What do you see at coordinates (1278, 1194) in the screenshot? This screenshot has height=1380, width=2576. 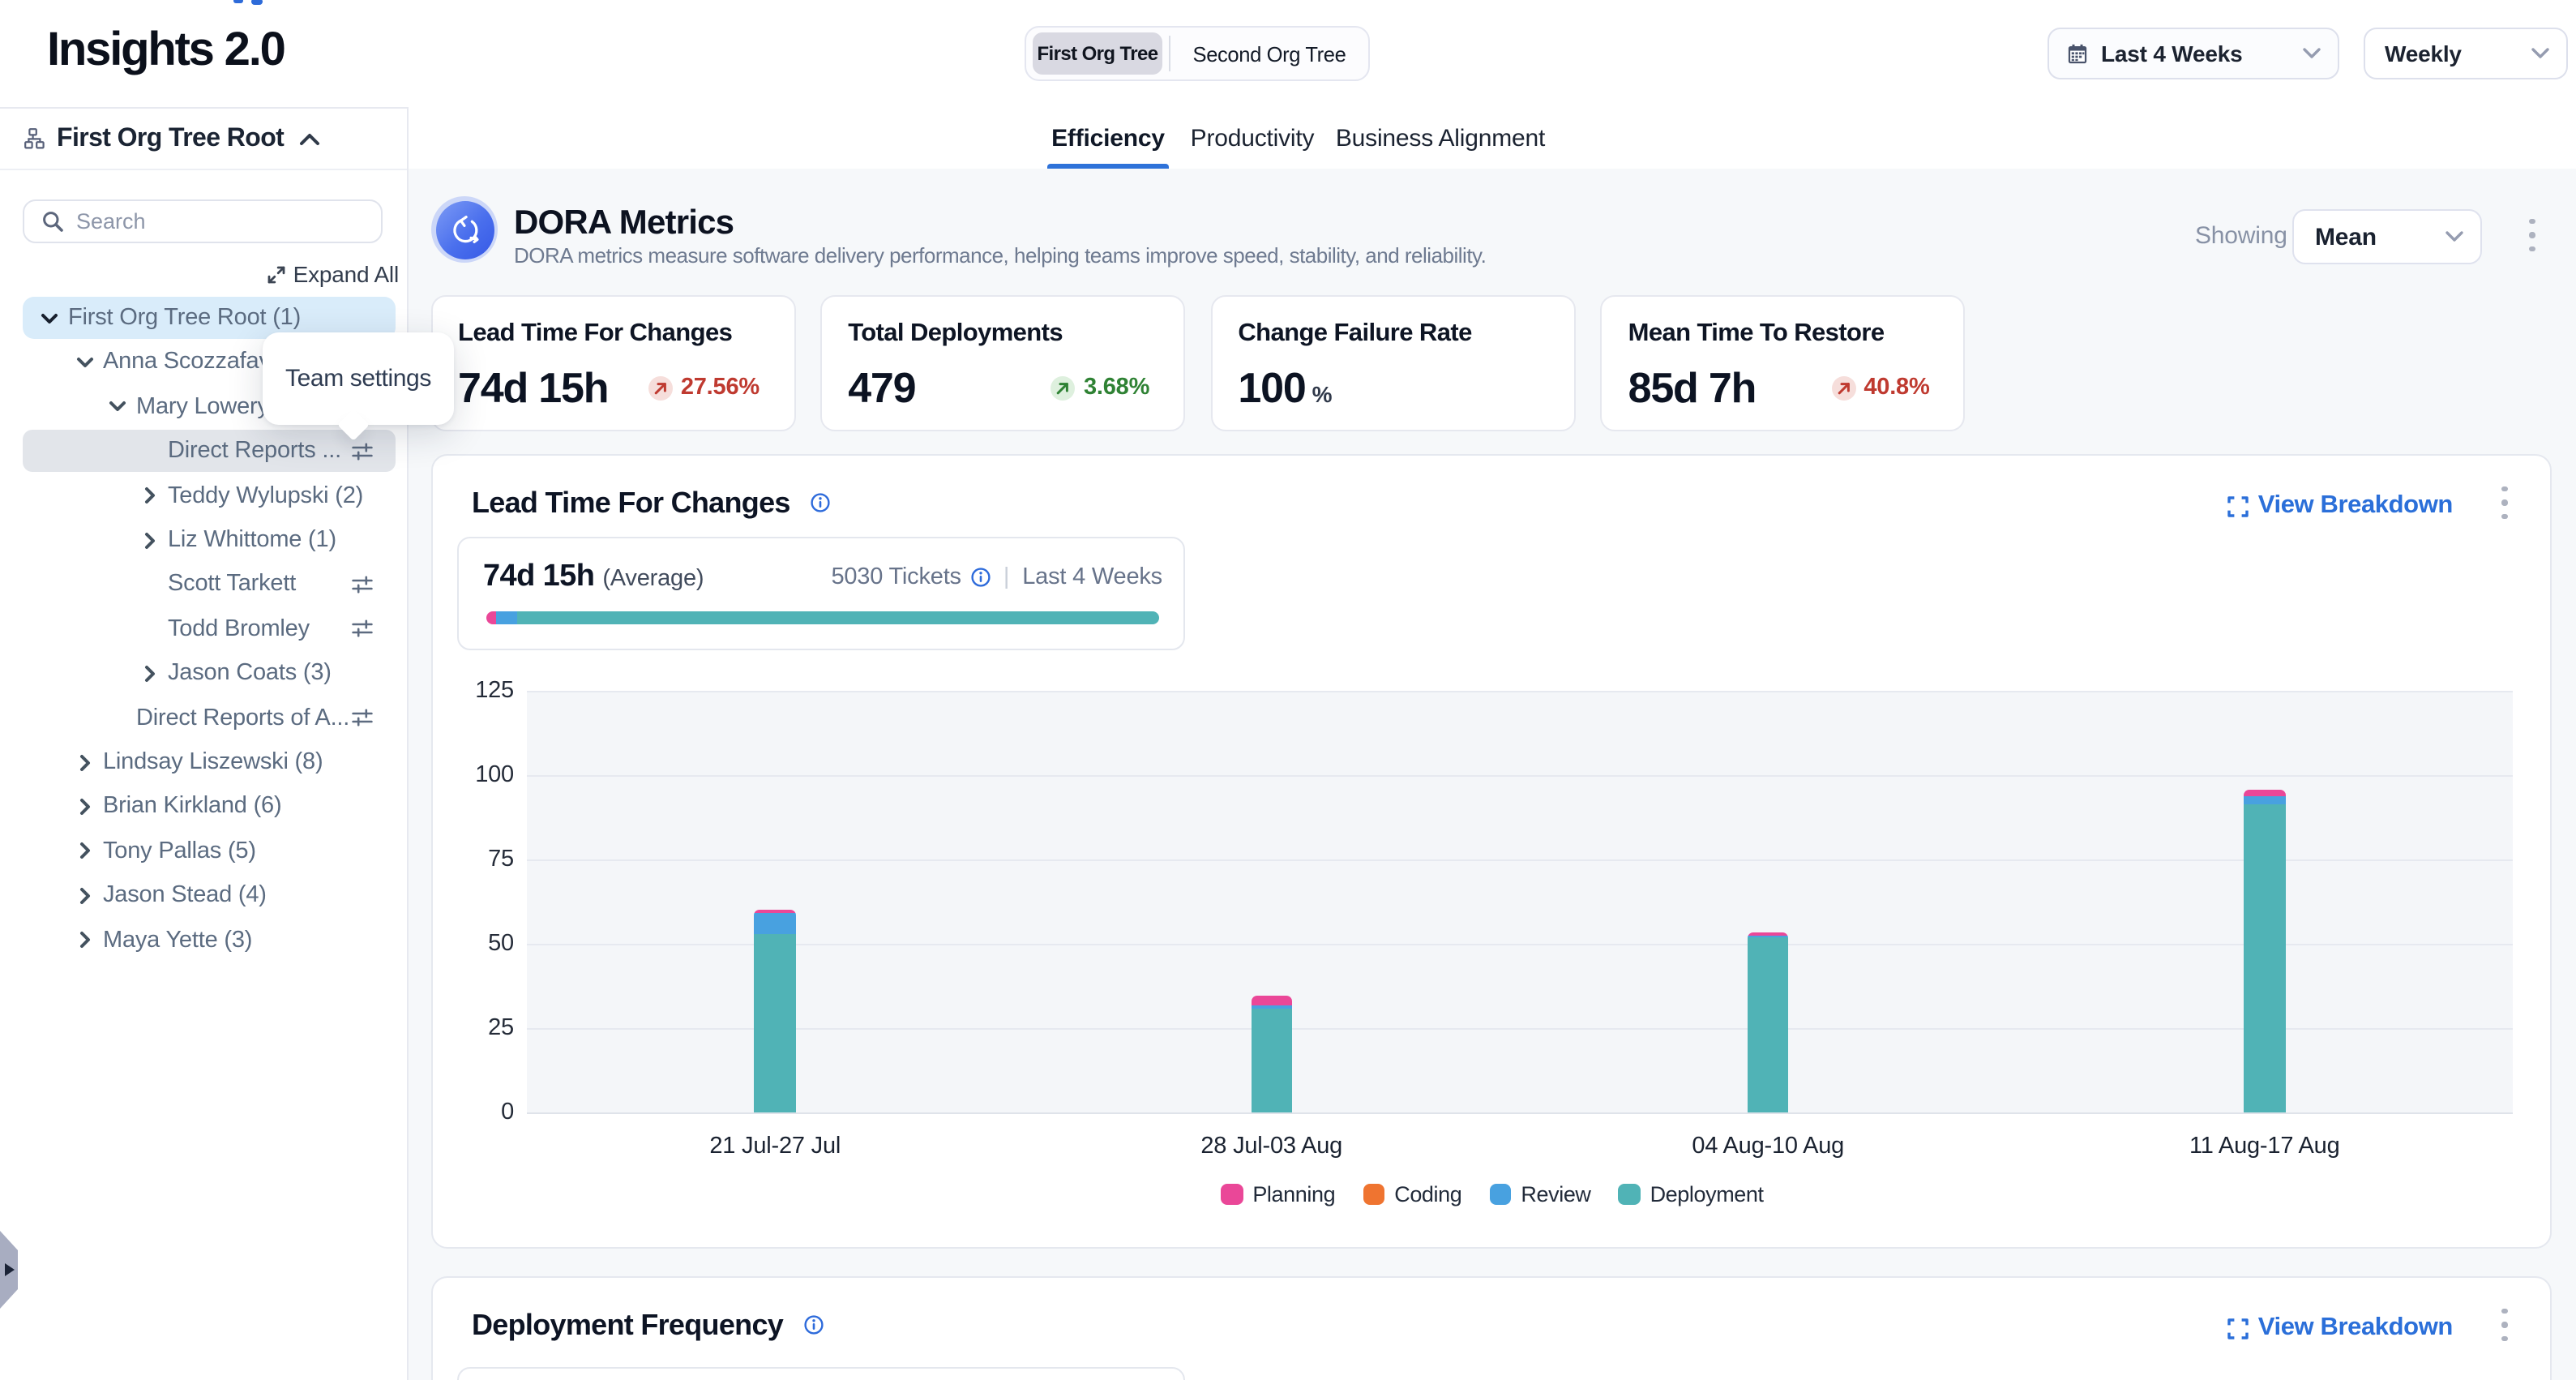 I see `legend-item-planning: Planning` at bounding box center [1278, 1194].